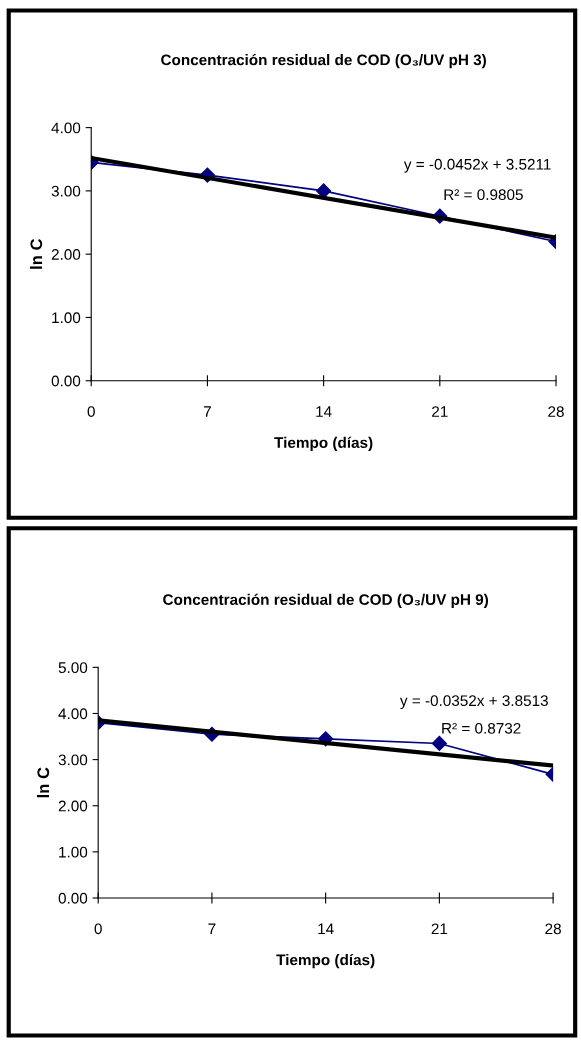 The height and width of the screenshot is (1046, 581). What do you see at coordinates (483, 195) in the screenshot?
I see `annotation: R² = 0.9805` at bounding box center [483, 195].